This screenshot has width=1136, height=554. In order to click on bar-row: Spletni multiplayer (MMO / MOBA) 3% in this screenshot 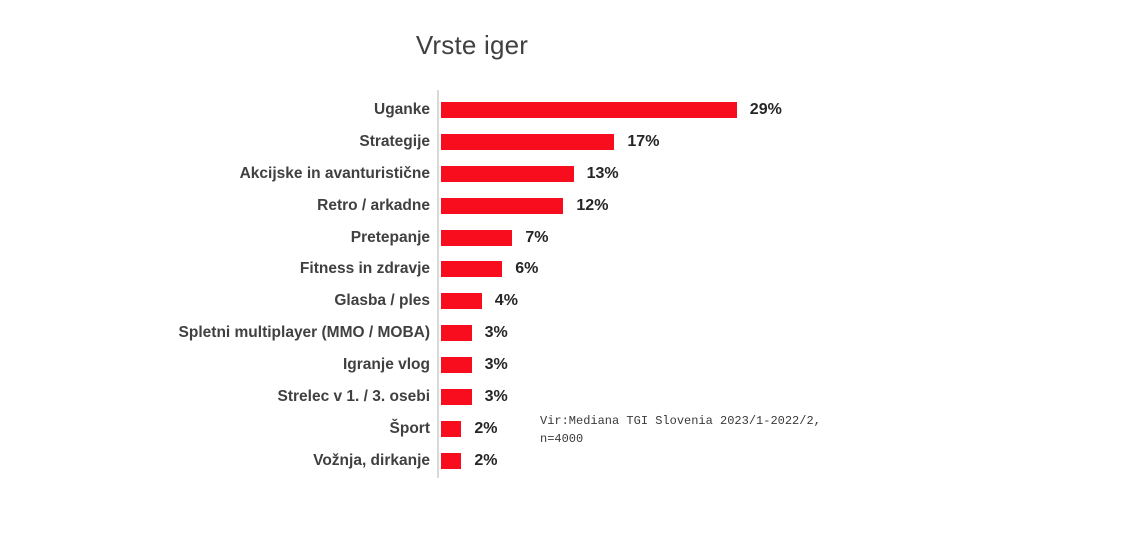, I will do `click(568, 333)`.